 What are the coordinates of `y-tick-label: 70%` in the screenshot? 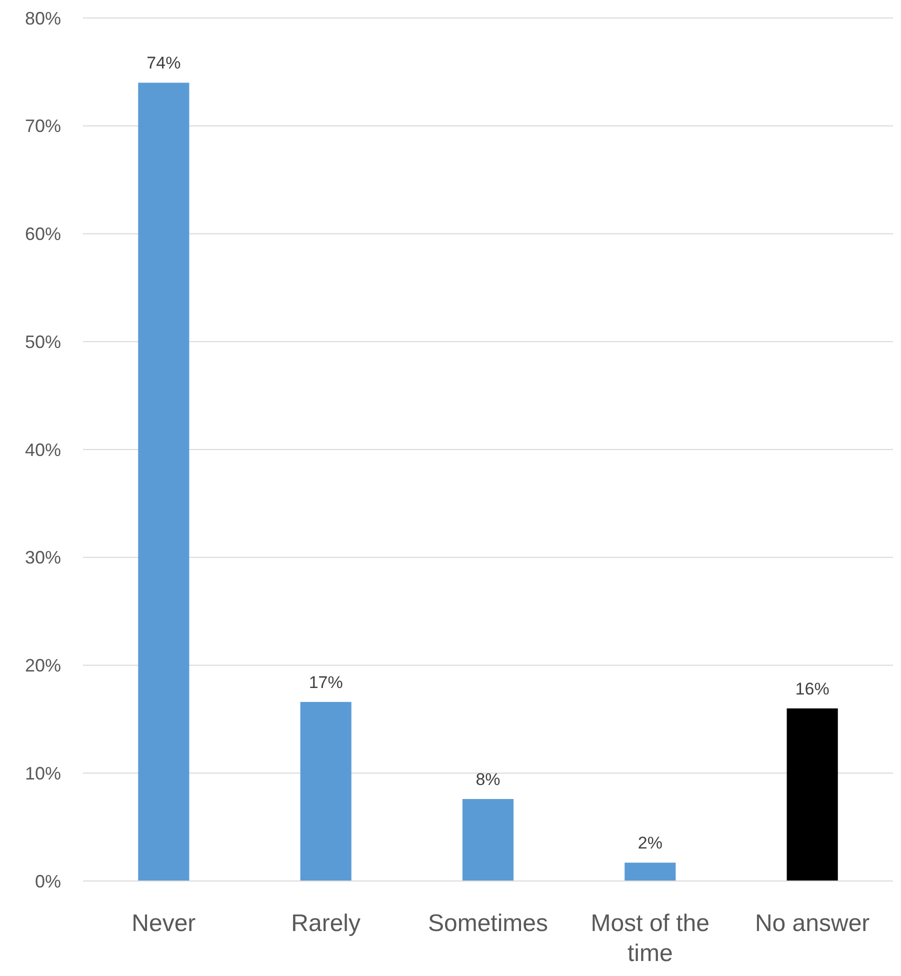 It's located at (42, 126).